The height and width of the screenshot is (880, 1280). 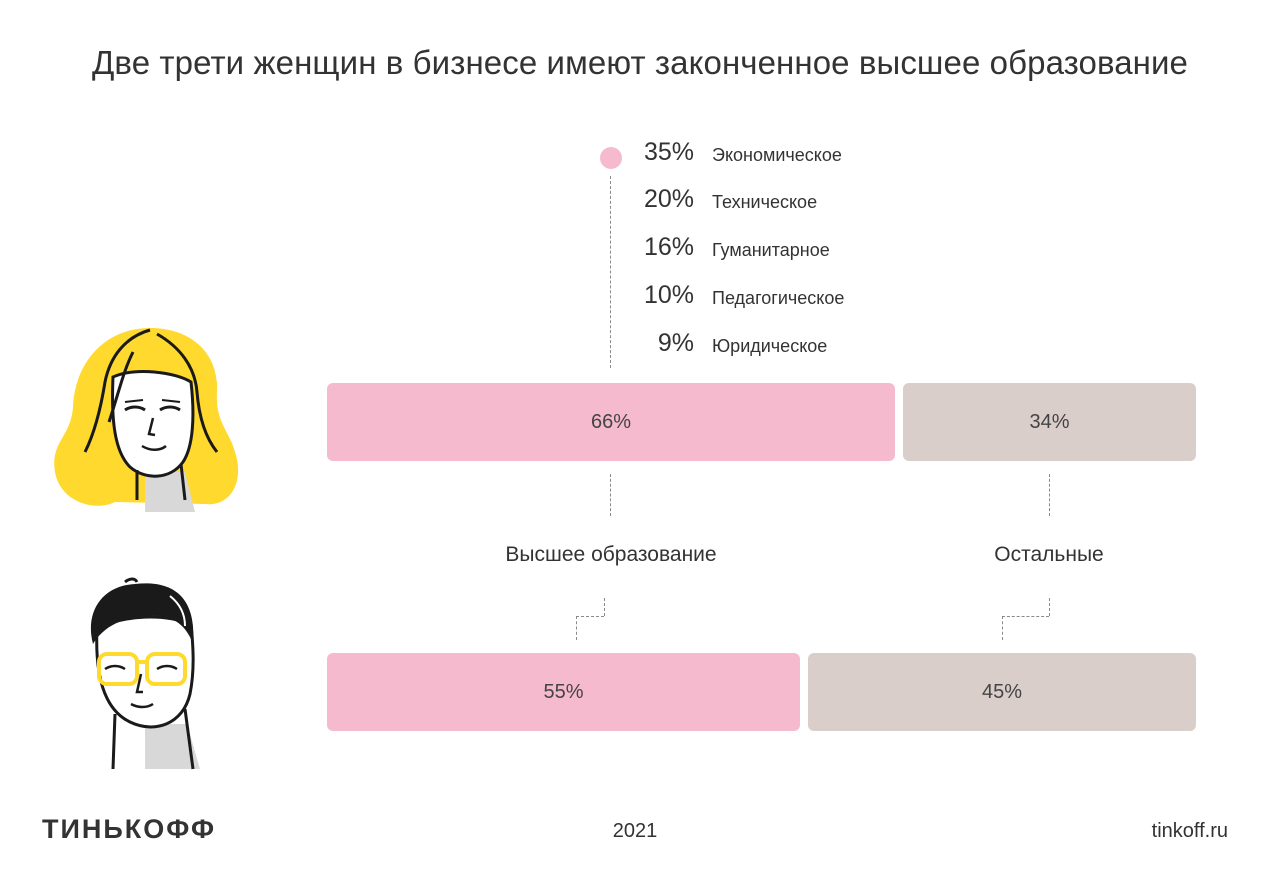 I want to click on tinkoff-logo: ТИНЬКОФФ, so click(x=129, y=829).